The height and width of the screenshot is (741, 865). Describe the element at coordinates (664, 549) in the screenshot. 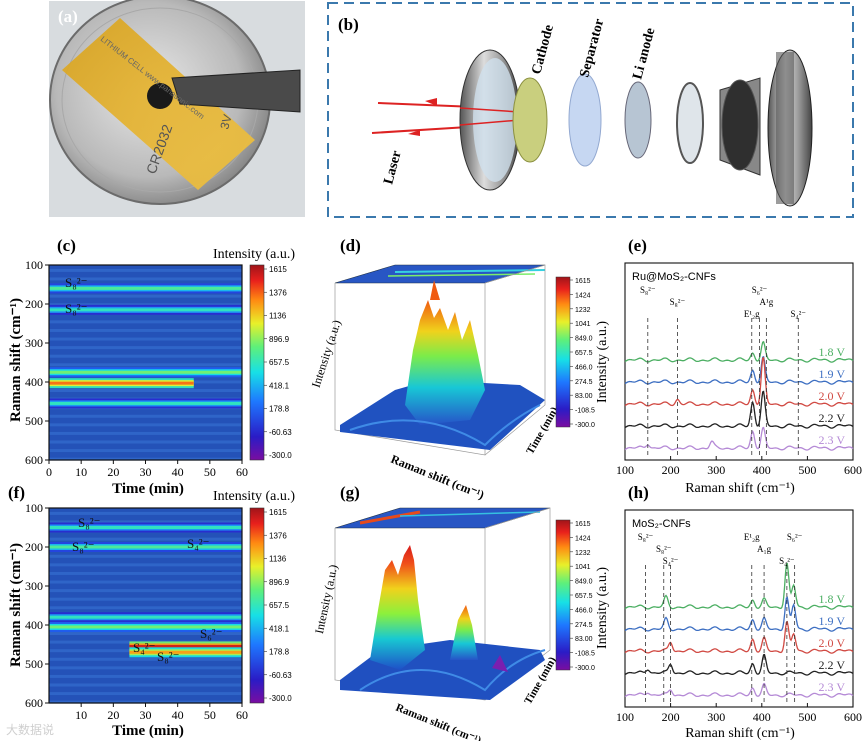

I see `peak-annotation: S₈²⁻` at that location.